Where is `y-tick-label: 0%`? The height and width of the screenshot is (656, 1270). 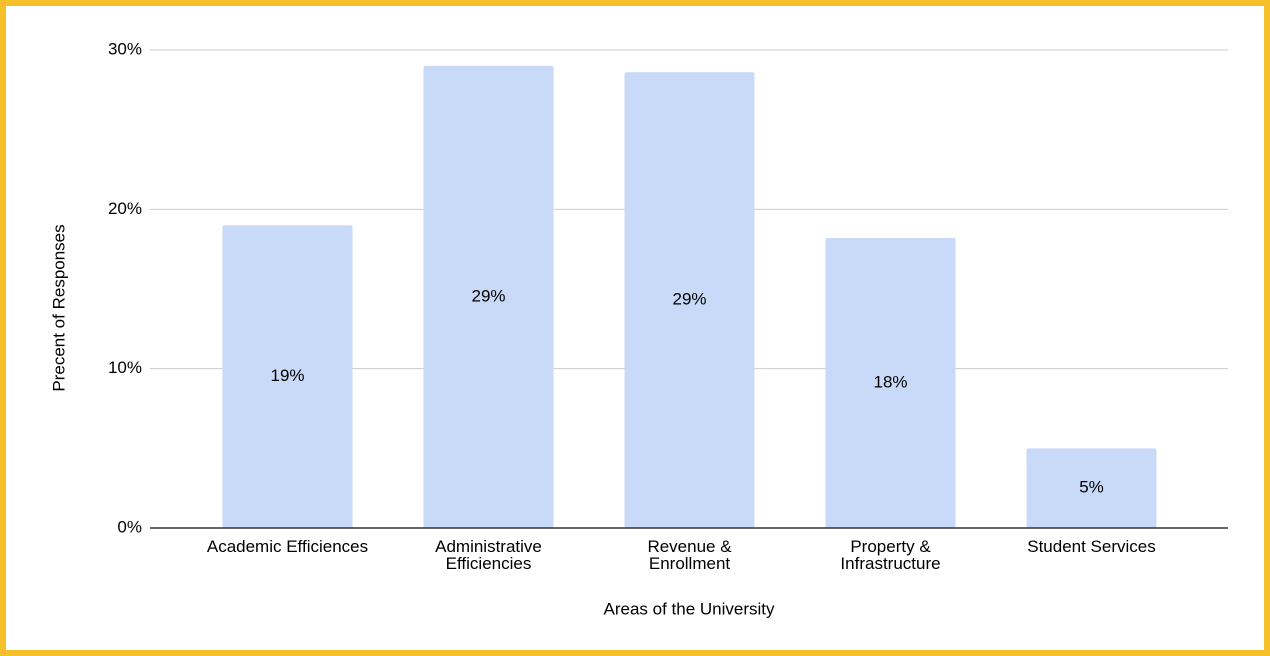 y-tick-label: 0% is located at coordinates (129, 526).